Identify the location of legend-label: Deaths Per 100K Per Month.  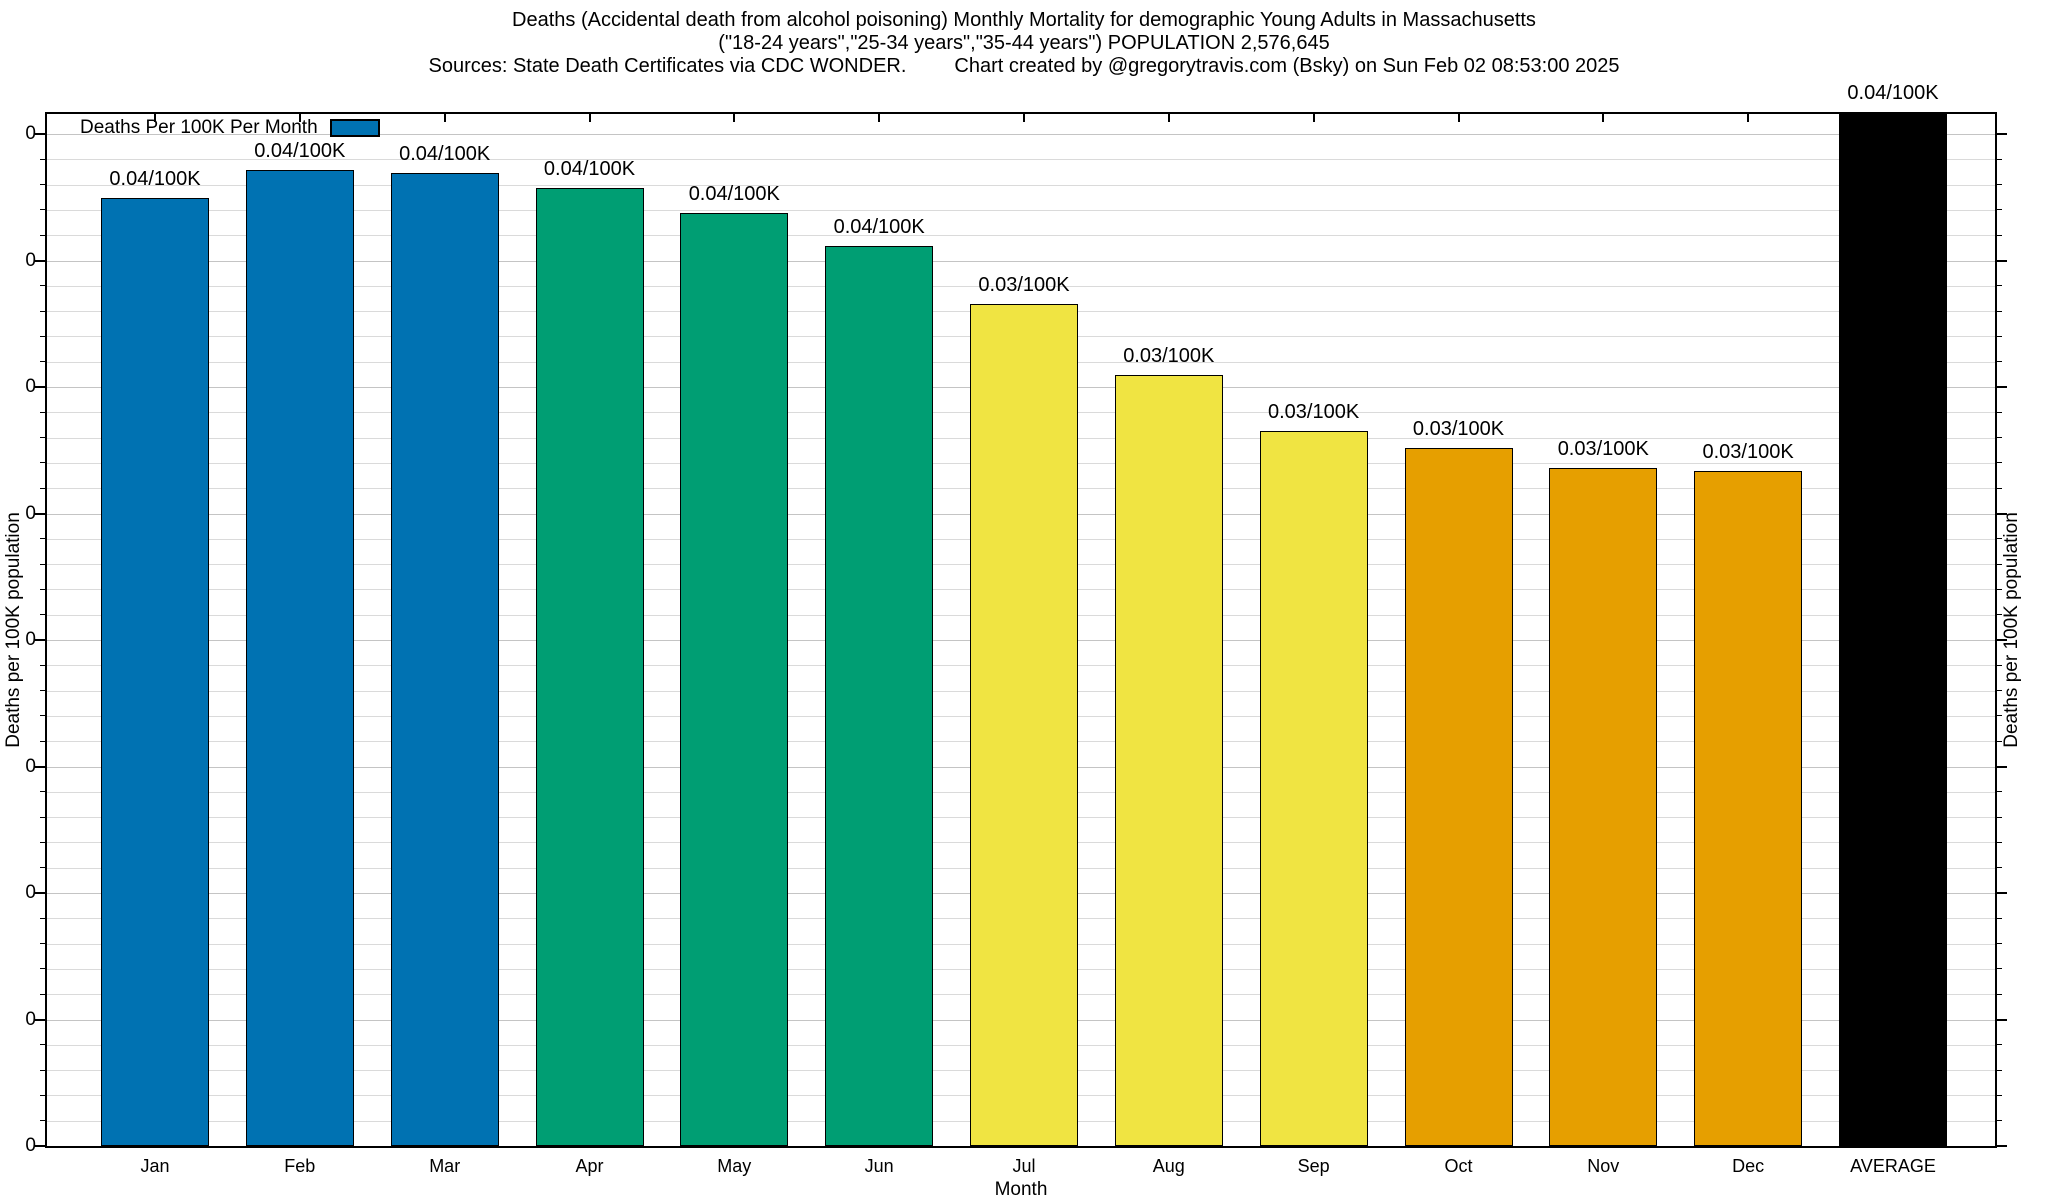
(199, 127).